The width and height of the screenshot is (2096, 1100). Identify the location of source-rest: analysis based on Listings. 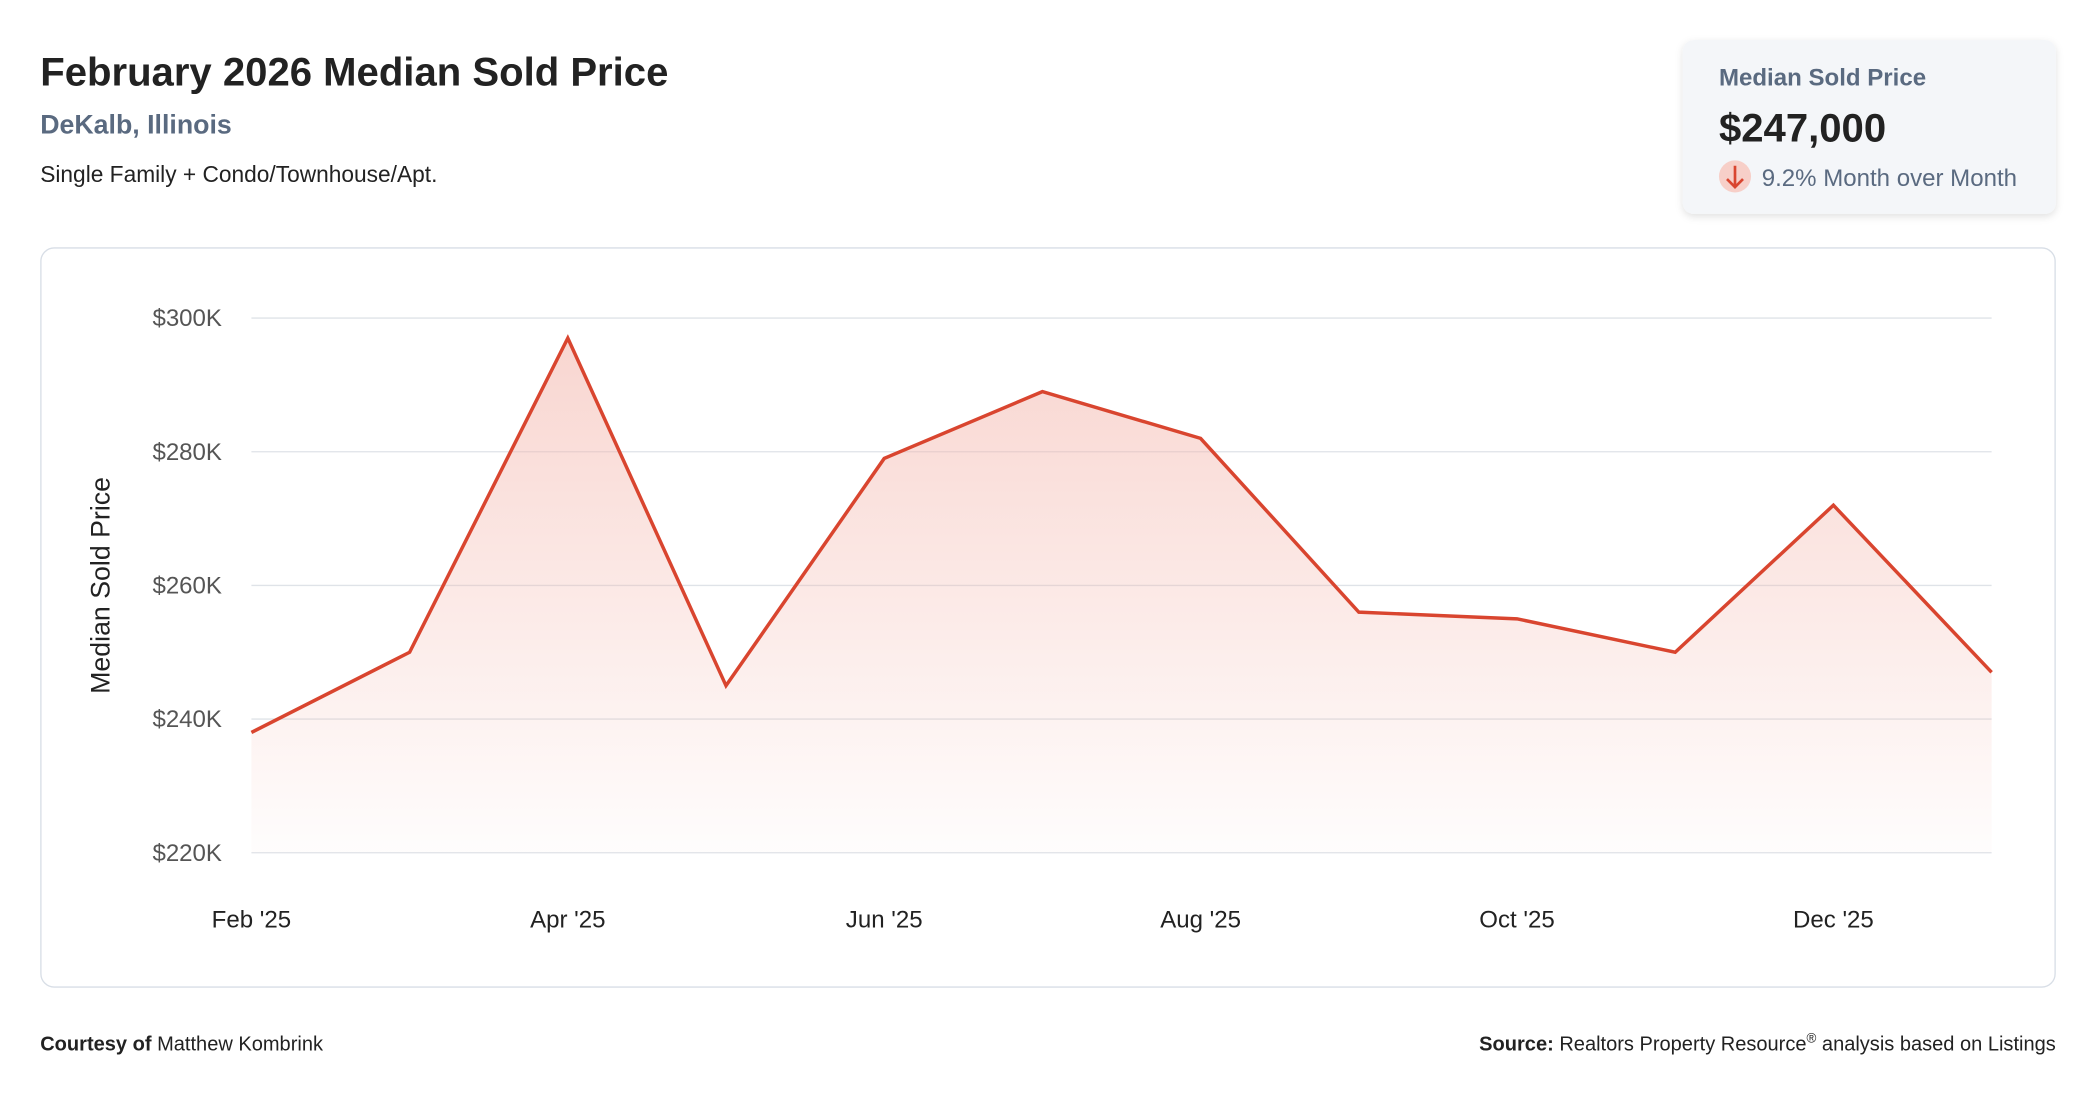
(1939, 1045).